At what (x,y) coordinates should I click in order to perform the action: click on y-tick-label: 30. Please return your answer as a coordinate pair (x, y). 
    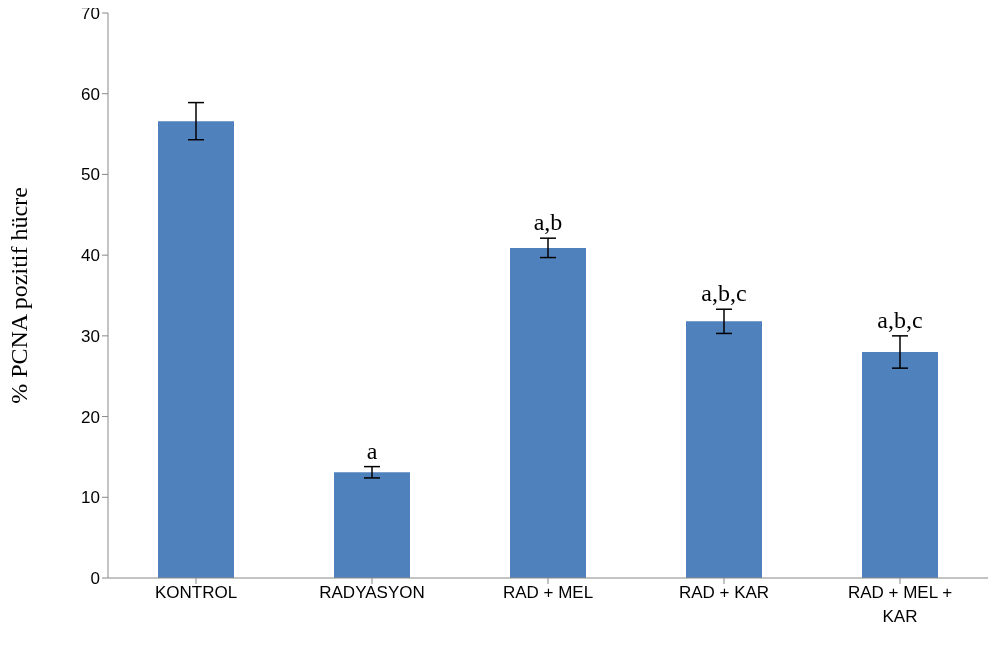
    Looking at the image, I should click on (90, 336).